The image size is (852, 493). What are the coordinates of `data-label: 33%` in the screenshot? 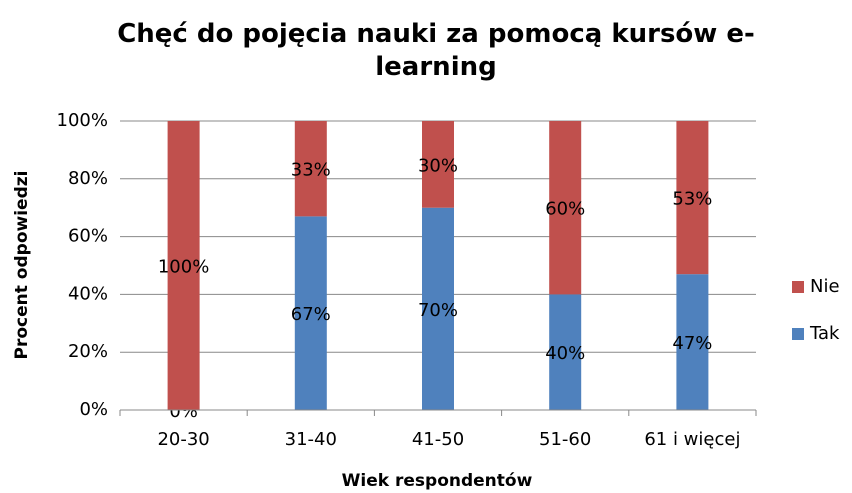 It's located at (311, 170).